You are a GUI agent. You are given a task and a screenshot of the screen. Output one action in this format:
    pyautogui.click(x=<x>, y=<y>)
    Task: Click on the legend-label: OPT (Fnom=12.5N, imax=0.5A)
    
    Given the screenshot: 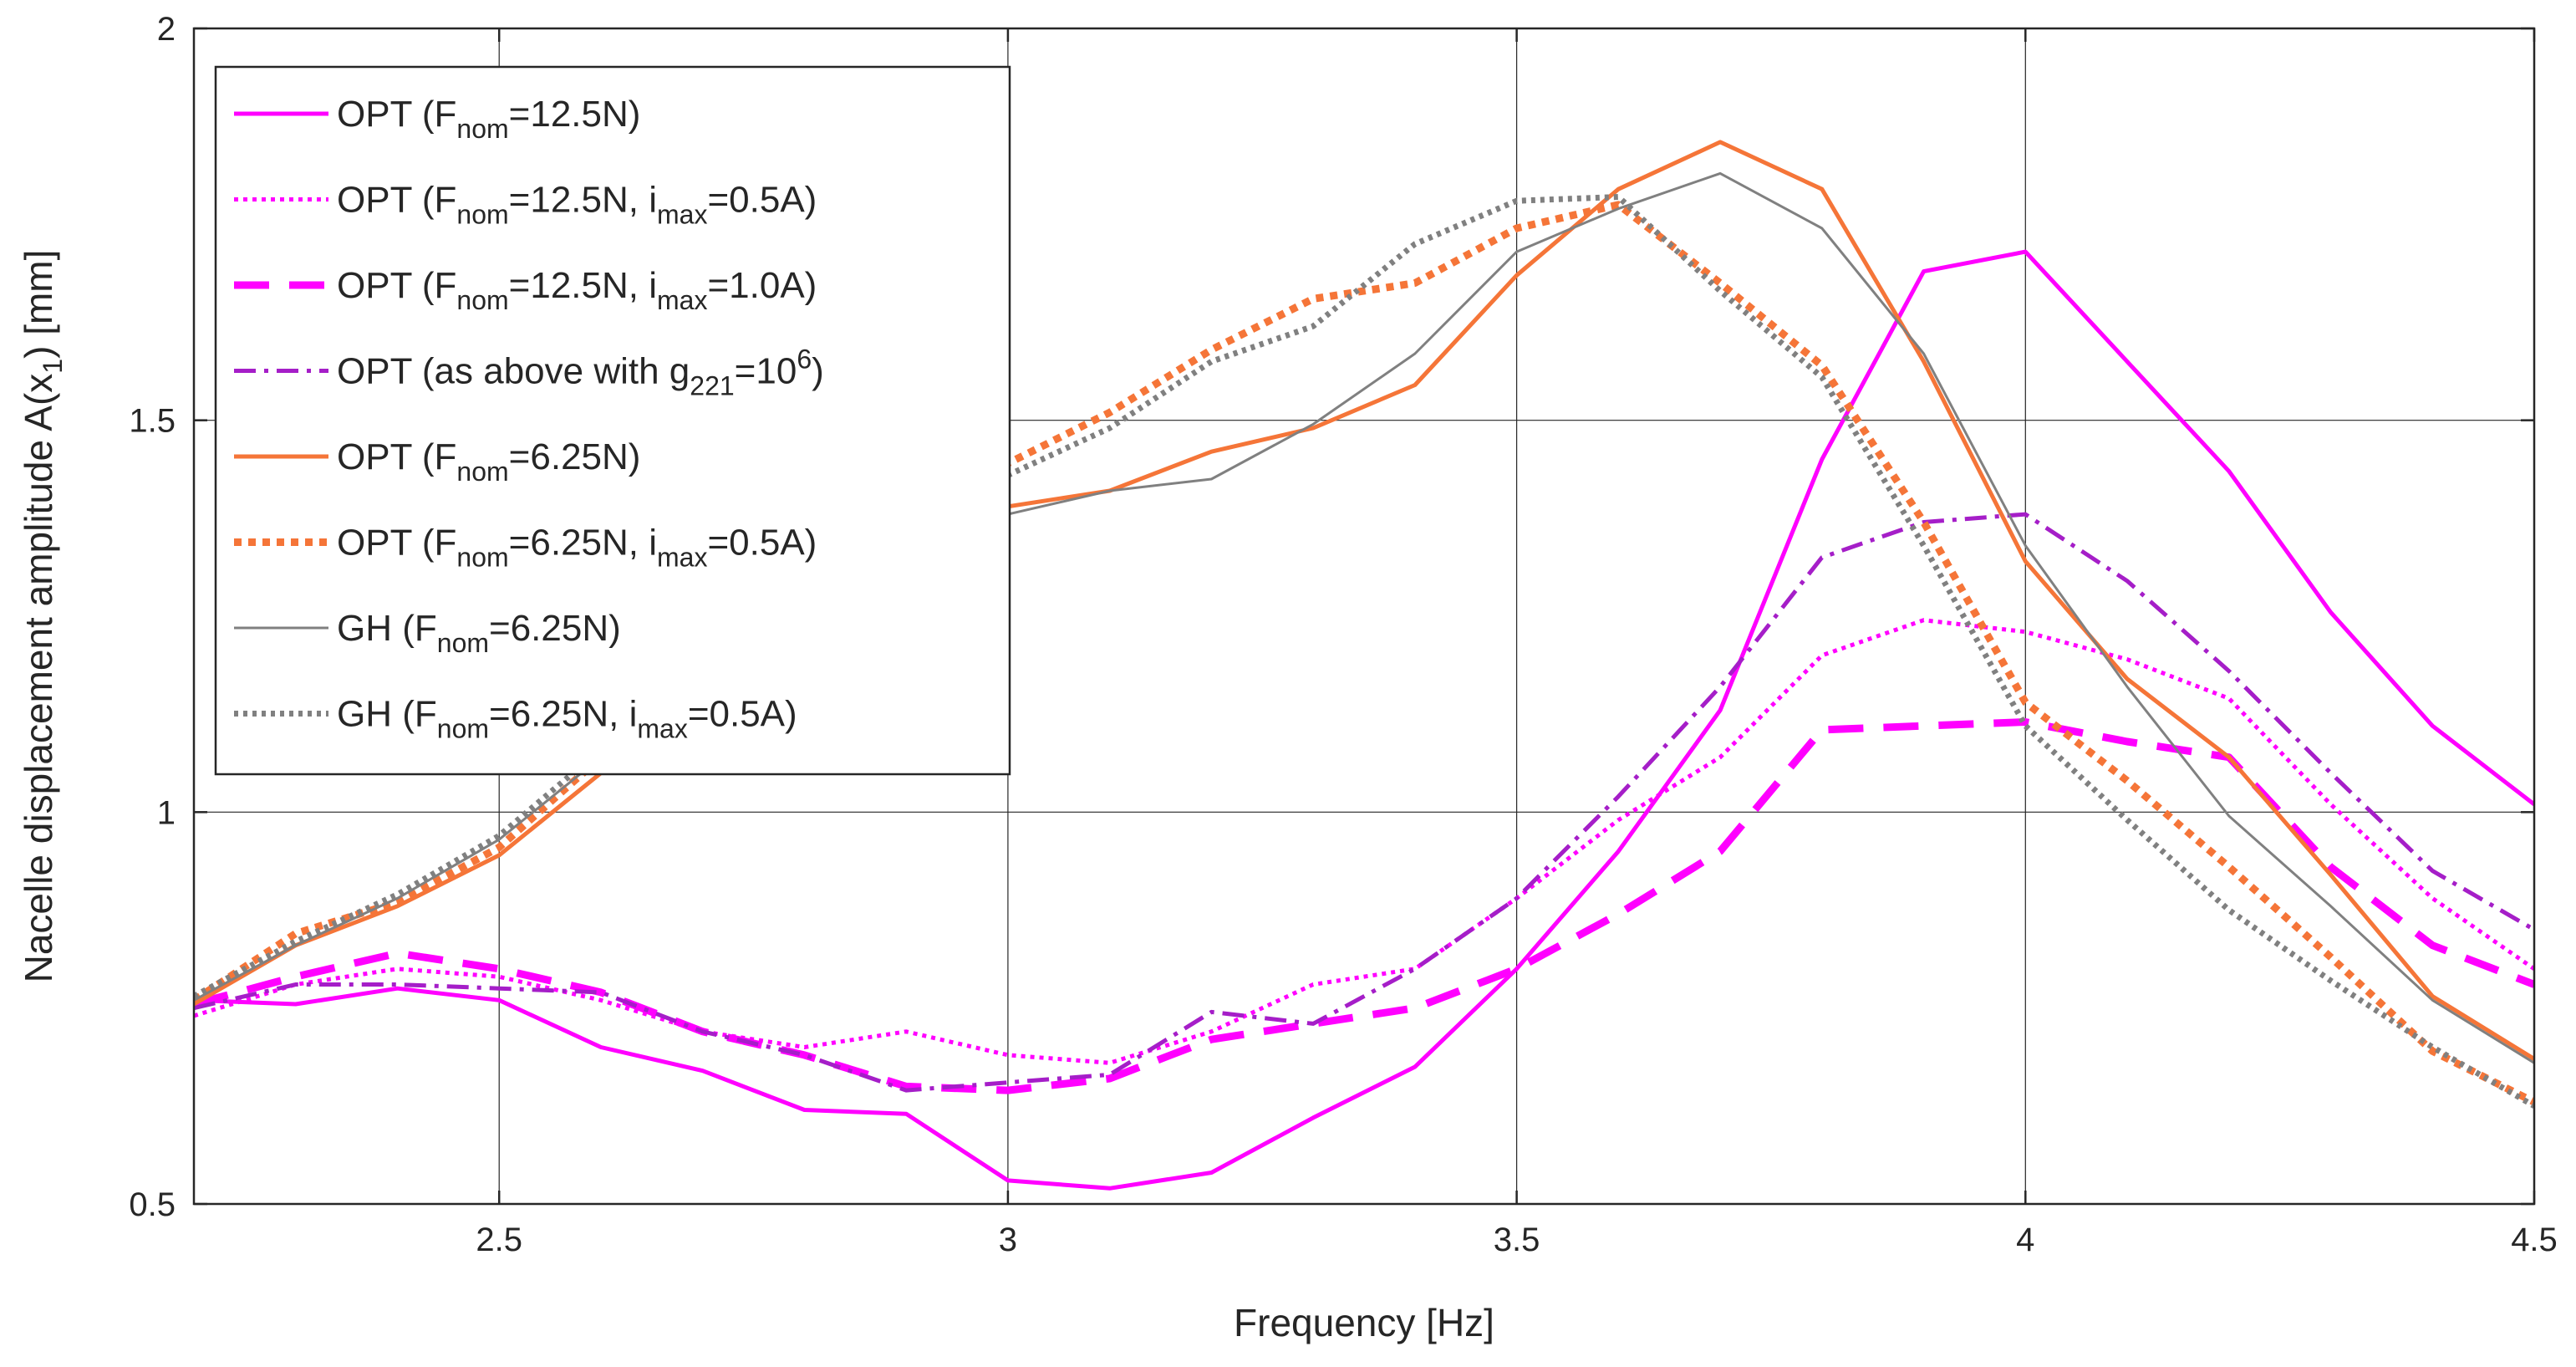 What is the action you would take?
    pyautogui.click(x=577, y=205)
    